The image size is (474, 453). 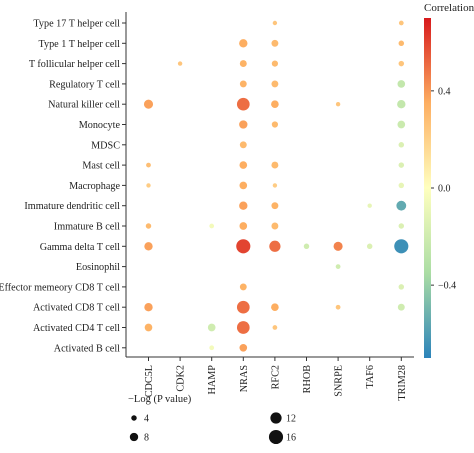 What do you see at coordinates (212, 380) in the screenshot?
I see `x-tick-label: HAMP` at bounding box center [212, 380].